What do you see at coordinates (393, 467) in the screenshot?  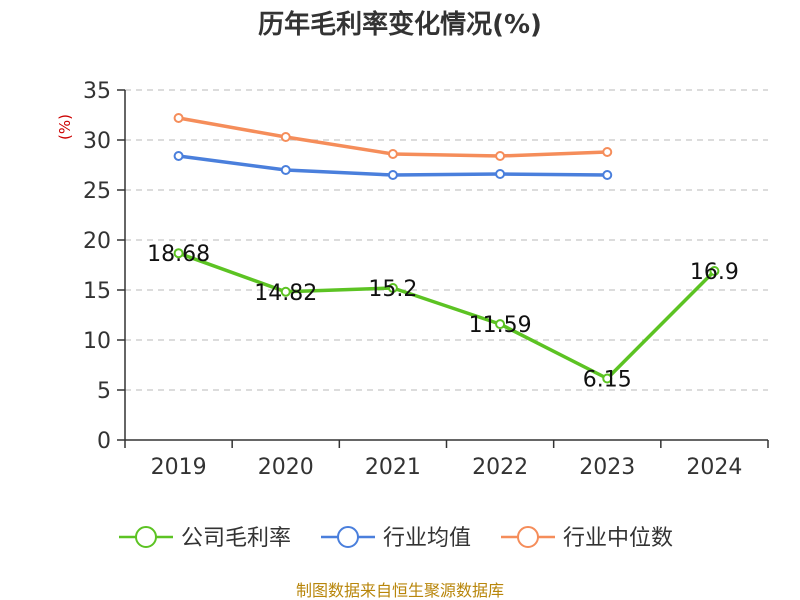 I see `x-tick-label: 2021` at bounding box center [393, 467].